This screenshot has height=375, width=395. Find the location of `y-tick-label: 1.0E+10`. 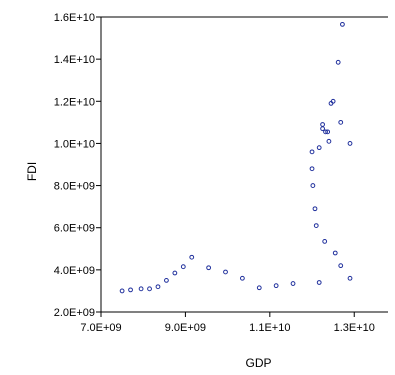

y-tick-label: 1.0E+10 is located at coordinates (74, 144).